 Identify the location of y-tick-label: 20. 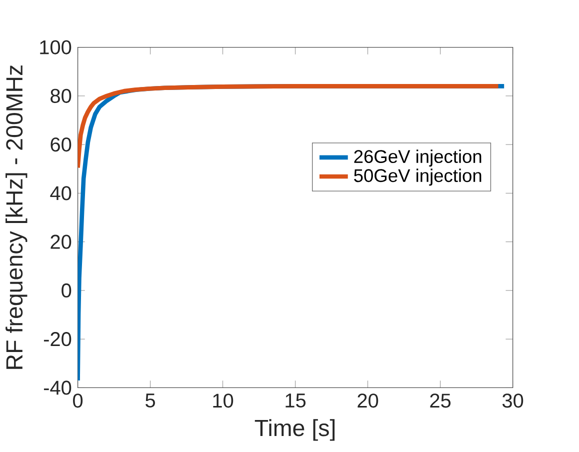
(61, 242).